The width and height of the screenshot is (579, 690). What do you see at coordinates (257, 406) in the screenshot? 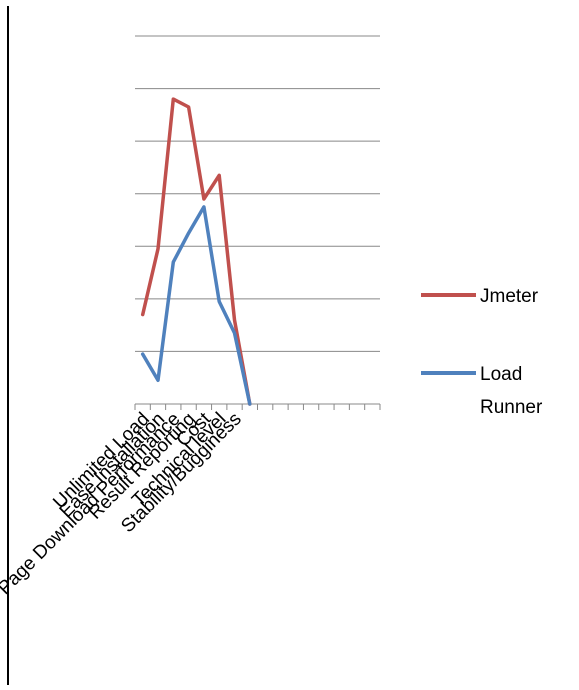
I see `axes` at bounding box center [257, 406].